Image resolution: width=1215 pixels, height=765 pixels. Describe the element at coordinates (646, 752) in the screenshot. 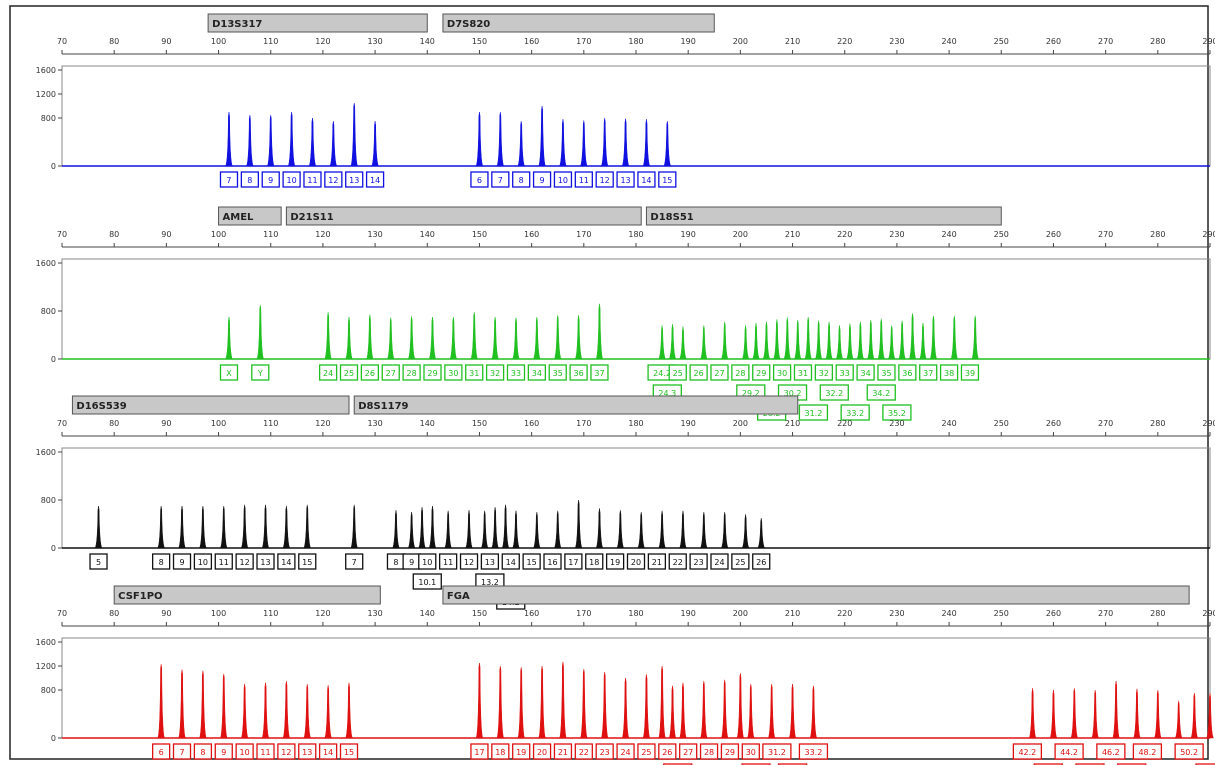

I see `allele-label: 25` at that location.